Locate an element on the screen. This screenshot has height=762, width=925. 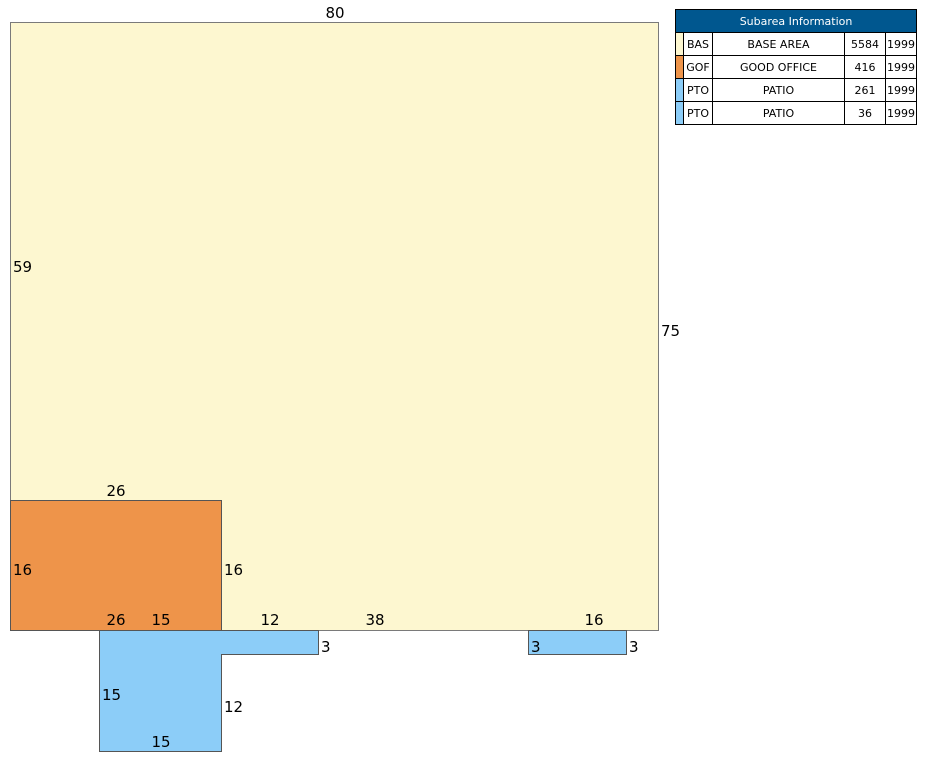
legend-area: 5584 is located at coordinates (865, 44).